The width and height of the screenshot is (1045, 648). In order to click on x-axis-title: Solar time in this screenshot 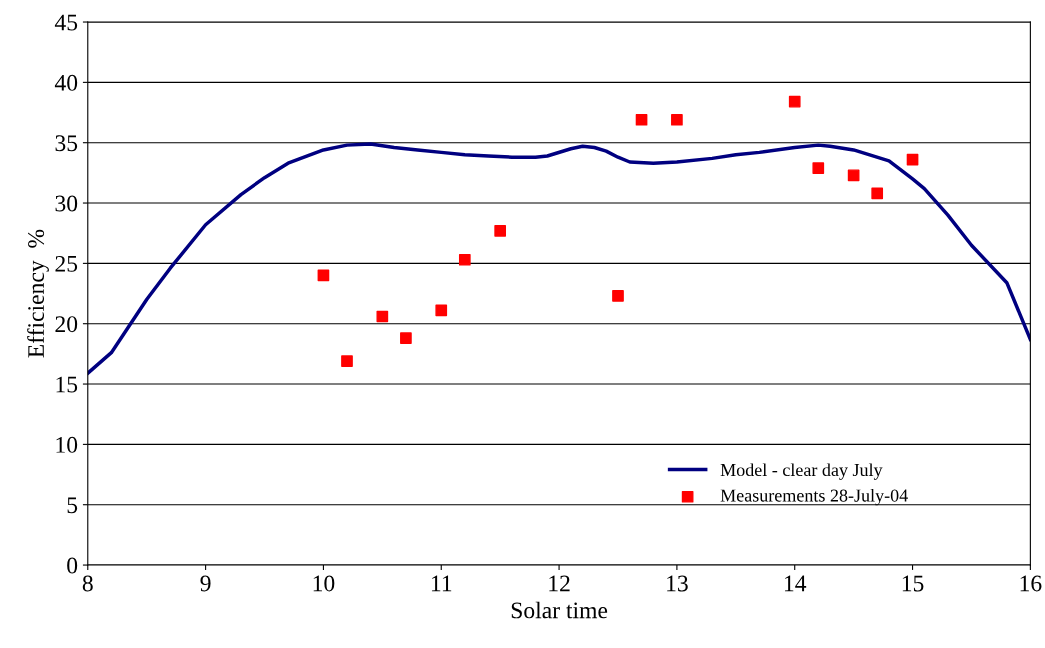, I will do `click(559, 610)`.